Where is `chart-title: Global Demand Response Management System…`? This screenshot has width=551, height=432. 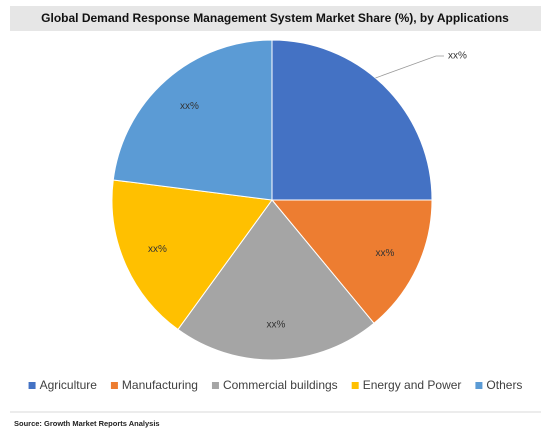
chart-title: Global Demand Response Management System… is located at coordinates (275, 18).